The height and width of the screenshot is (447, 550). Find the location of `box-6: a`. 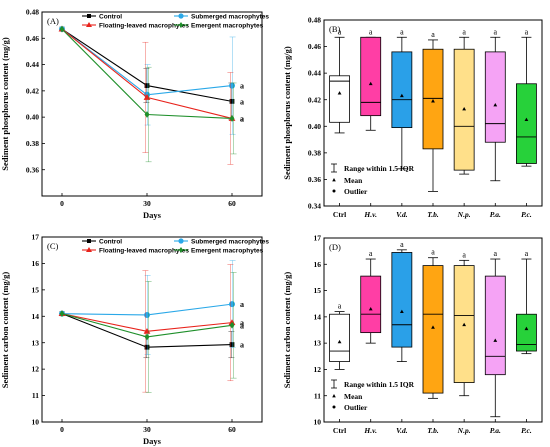

box-6: a is located at coordinates (526, 97).